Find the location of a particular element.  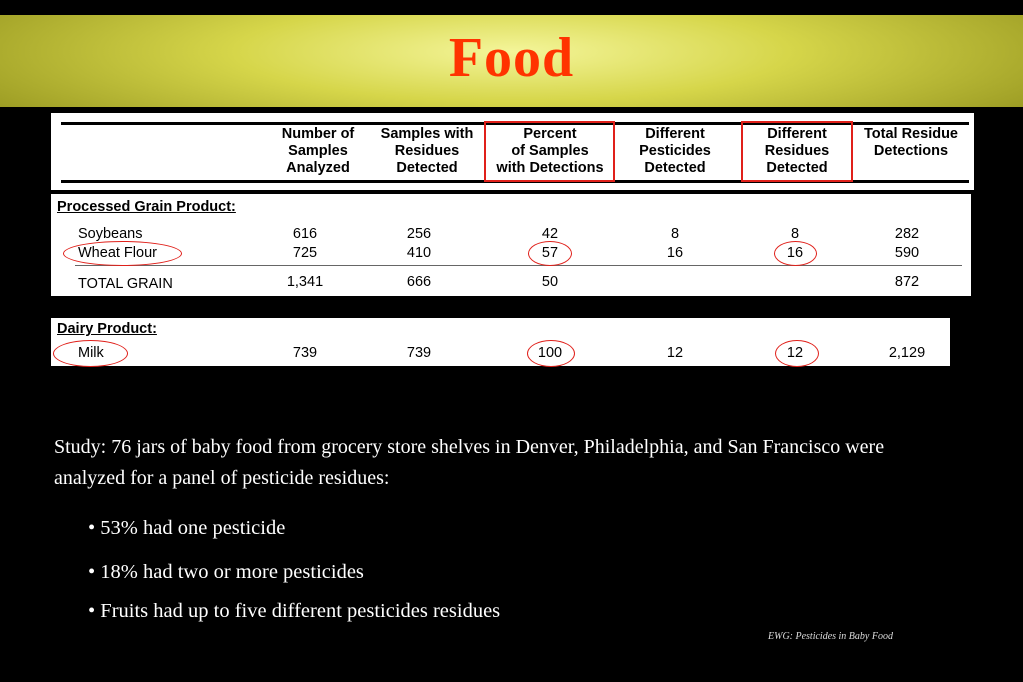

cell-total-percent: 50 is located at coordinates (550, 282).